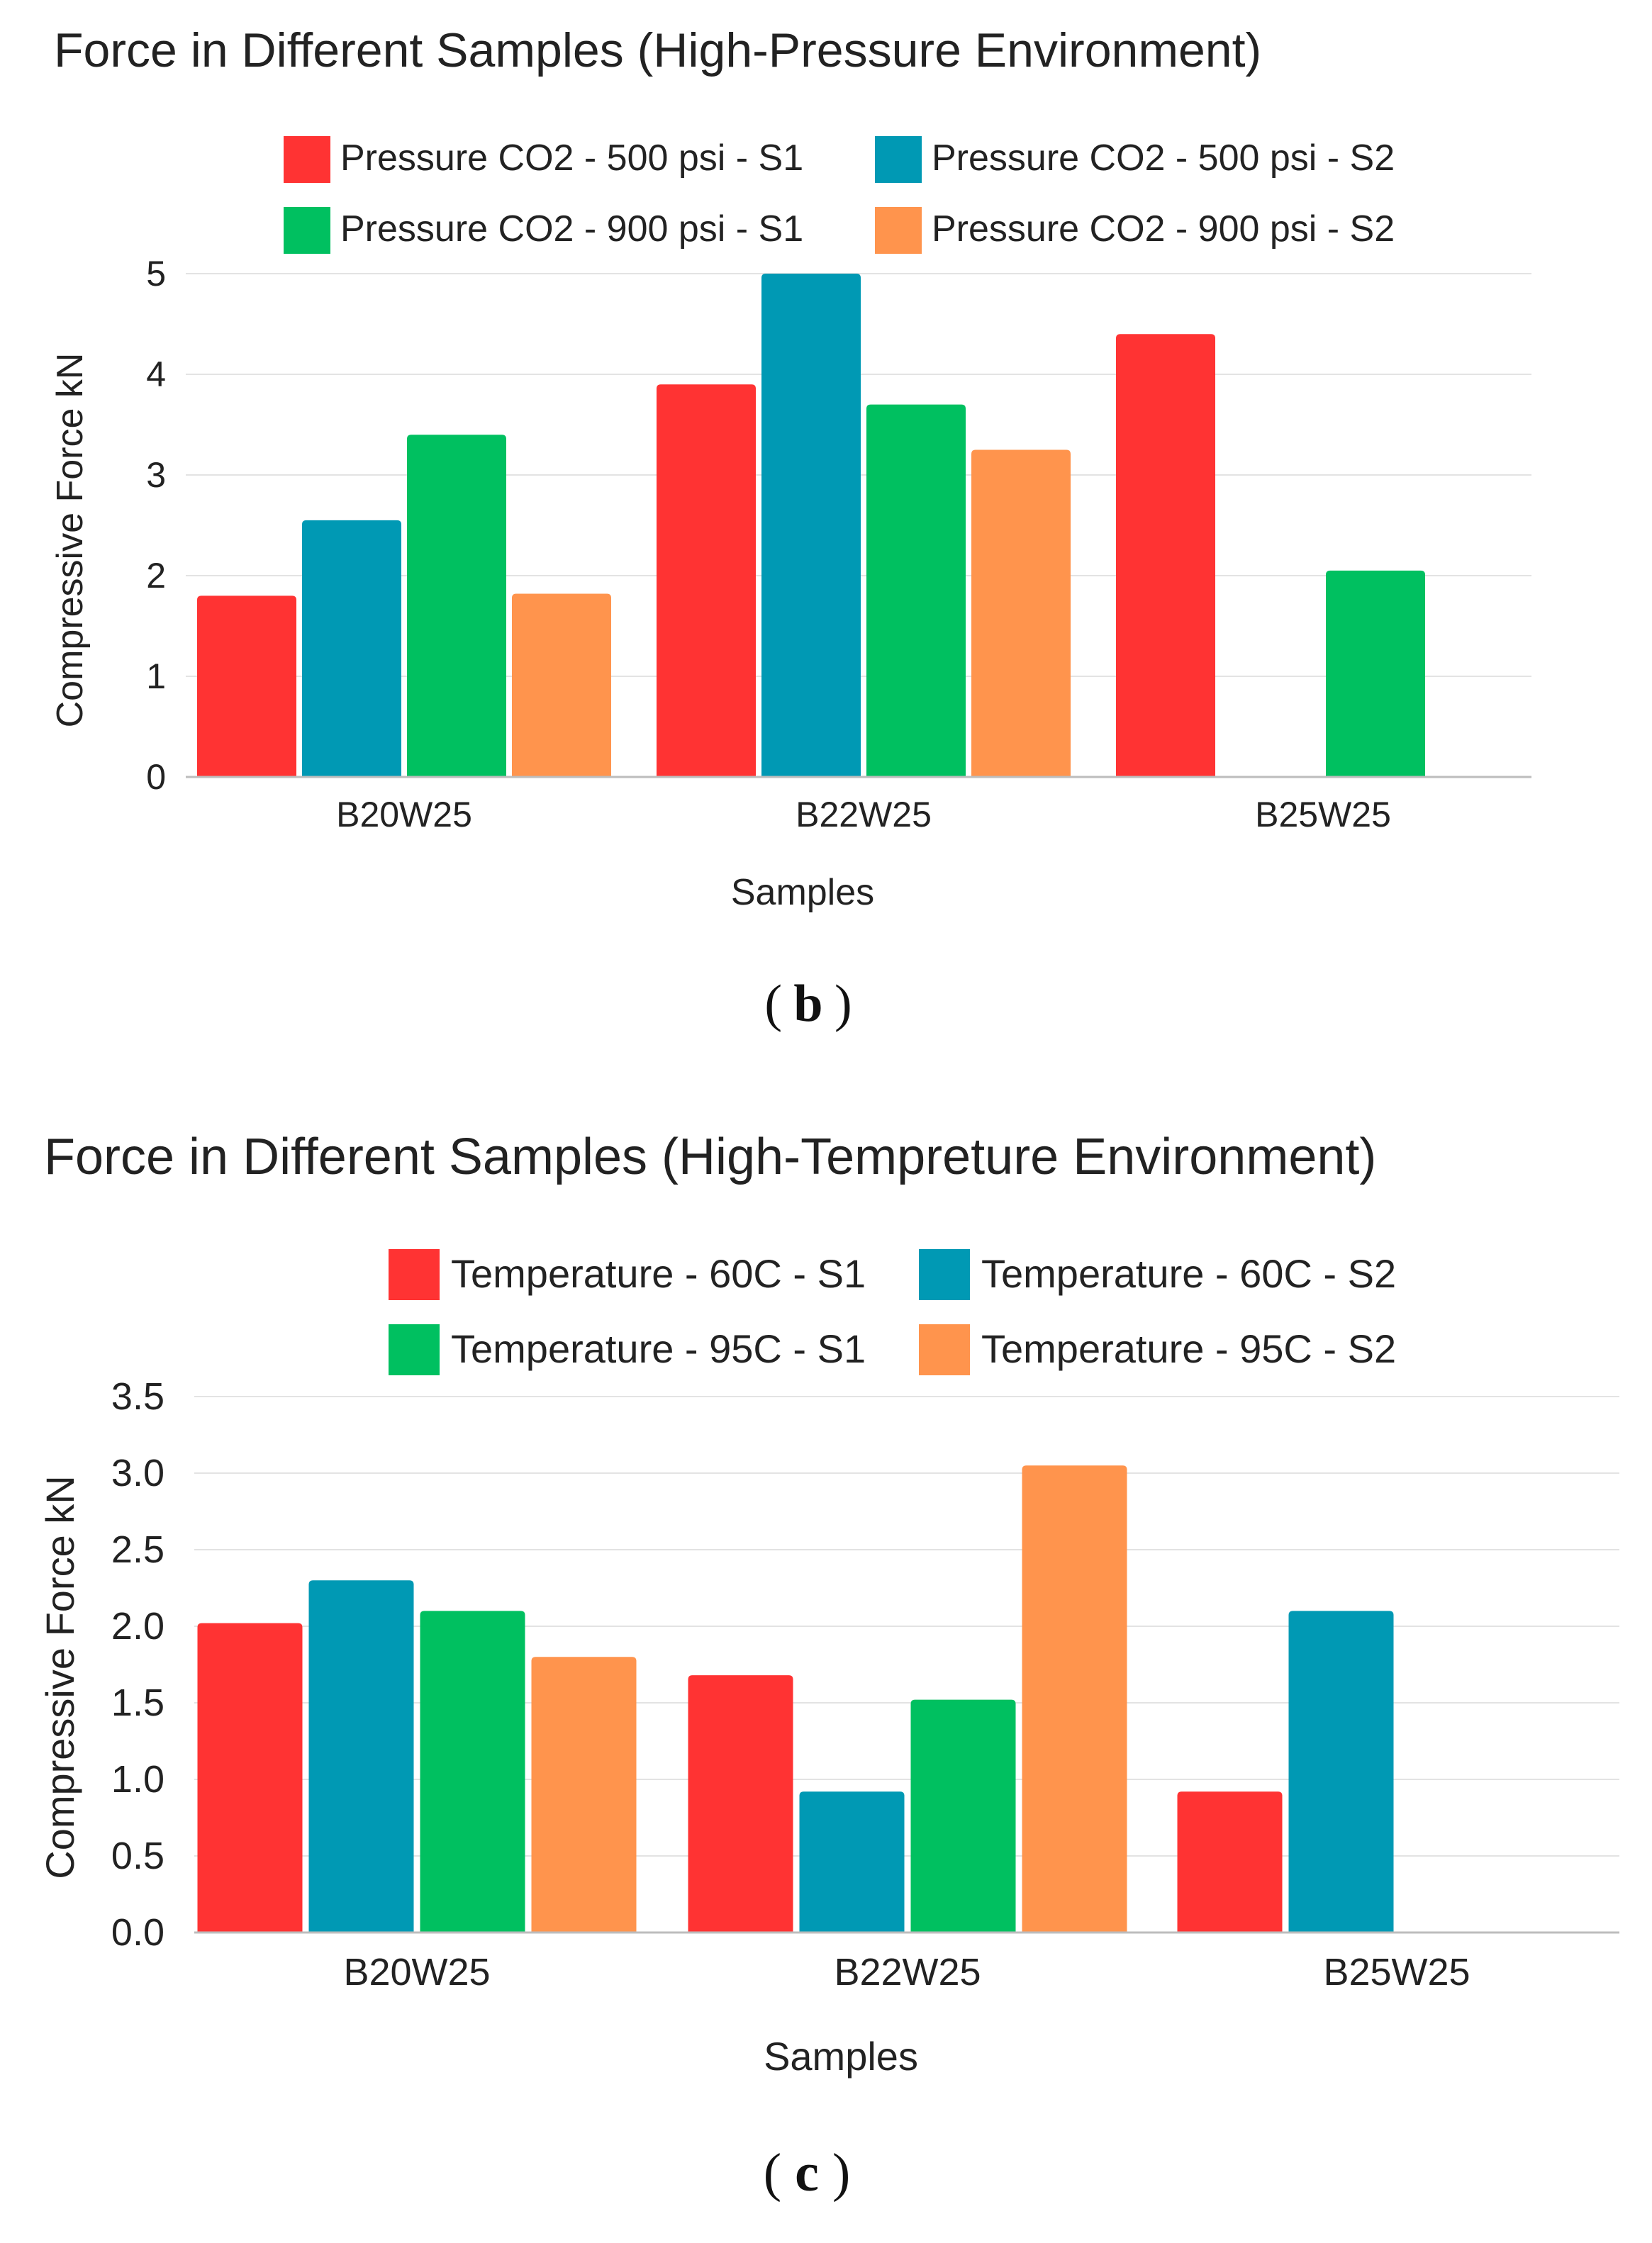  What do you see at coordinates (137, 1703) in the screenshot?
I see `y-tick-label: 1.5` at bounding box center [137, 1703].